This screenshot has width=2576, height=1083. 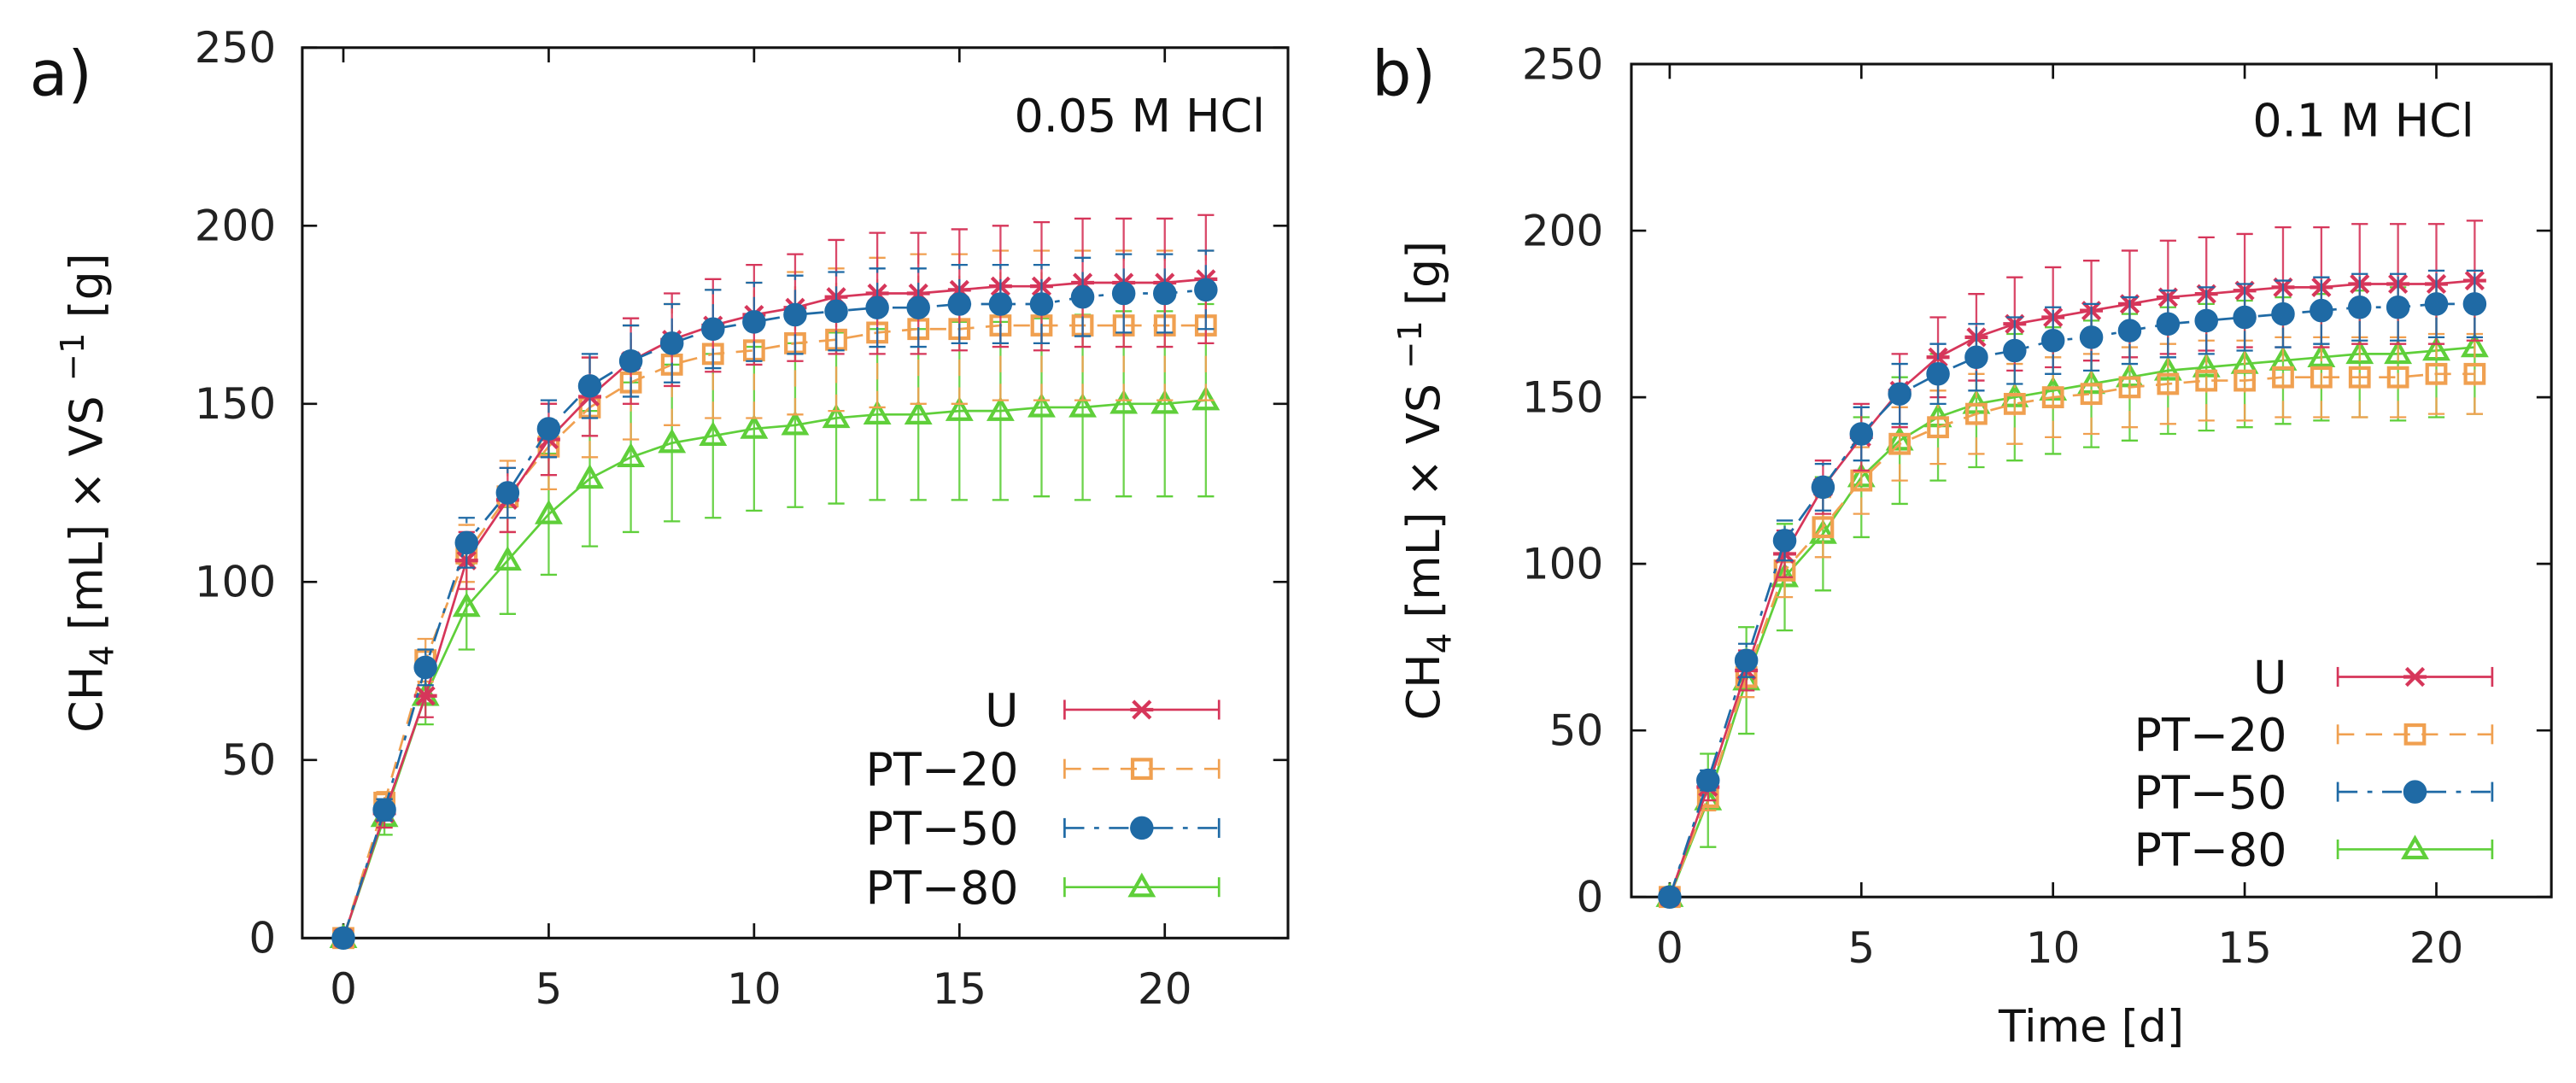 I want to click on data-point-d2, so click(x=425, y=696).